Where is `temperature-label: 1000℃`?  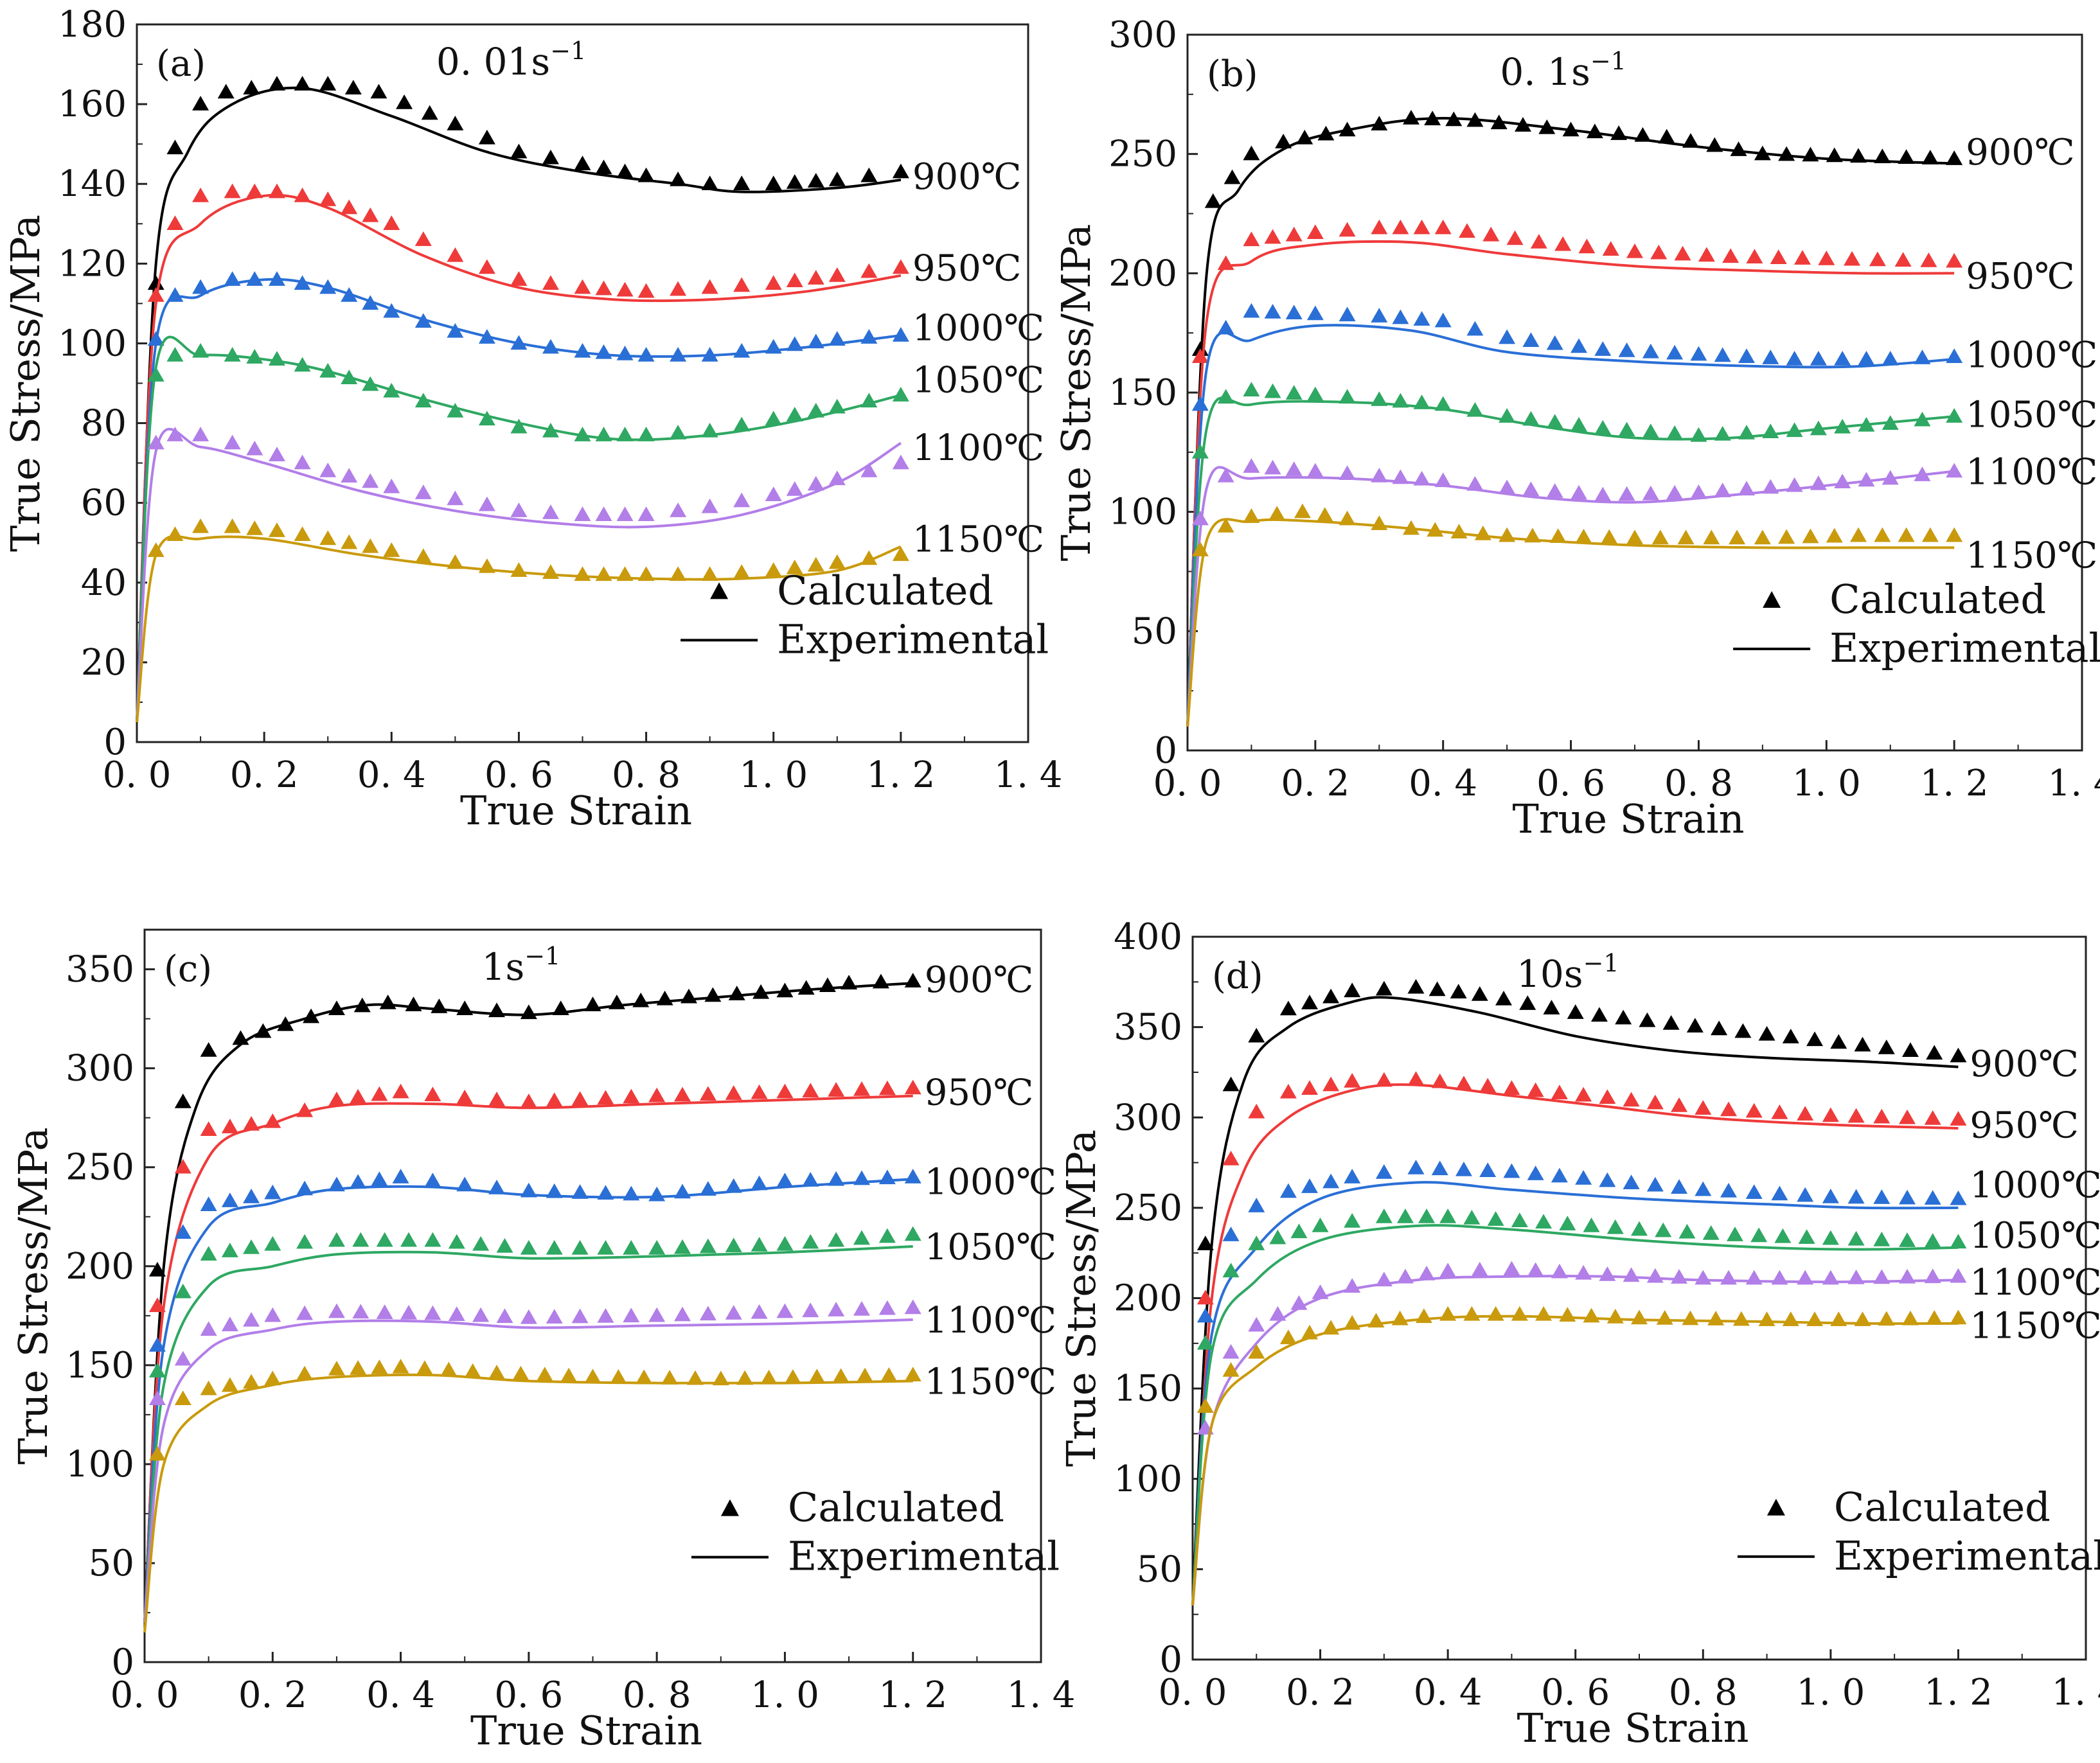
temperature-label: 1000℃ is located at coordinates (2035, 1185).